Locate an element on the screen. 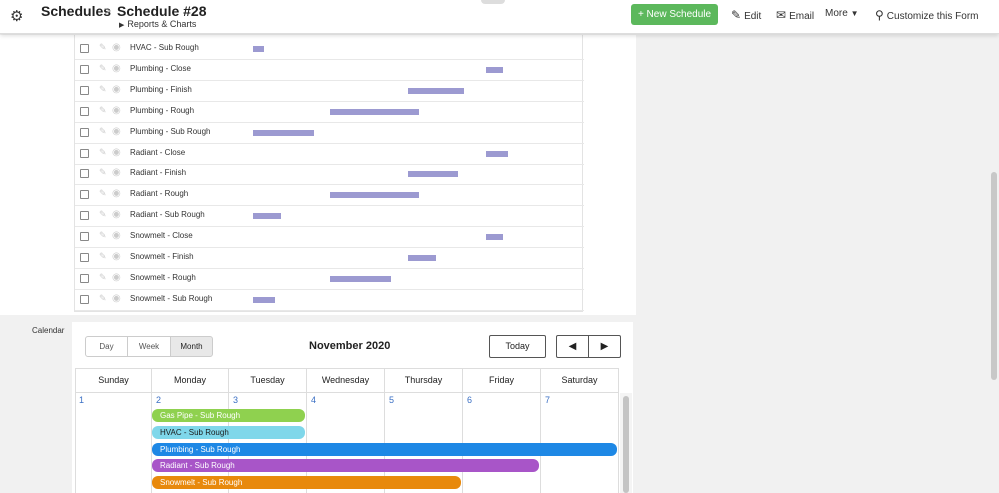 This screenshot has width=999, height=493. gantt-row-label: Radiant - Sub Rough is located at coordinates (167, 215).